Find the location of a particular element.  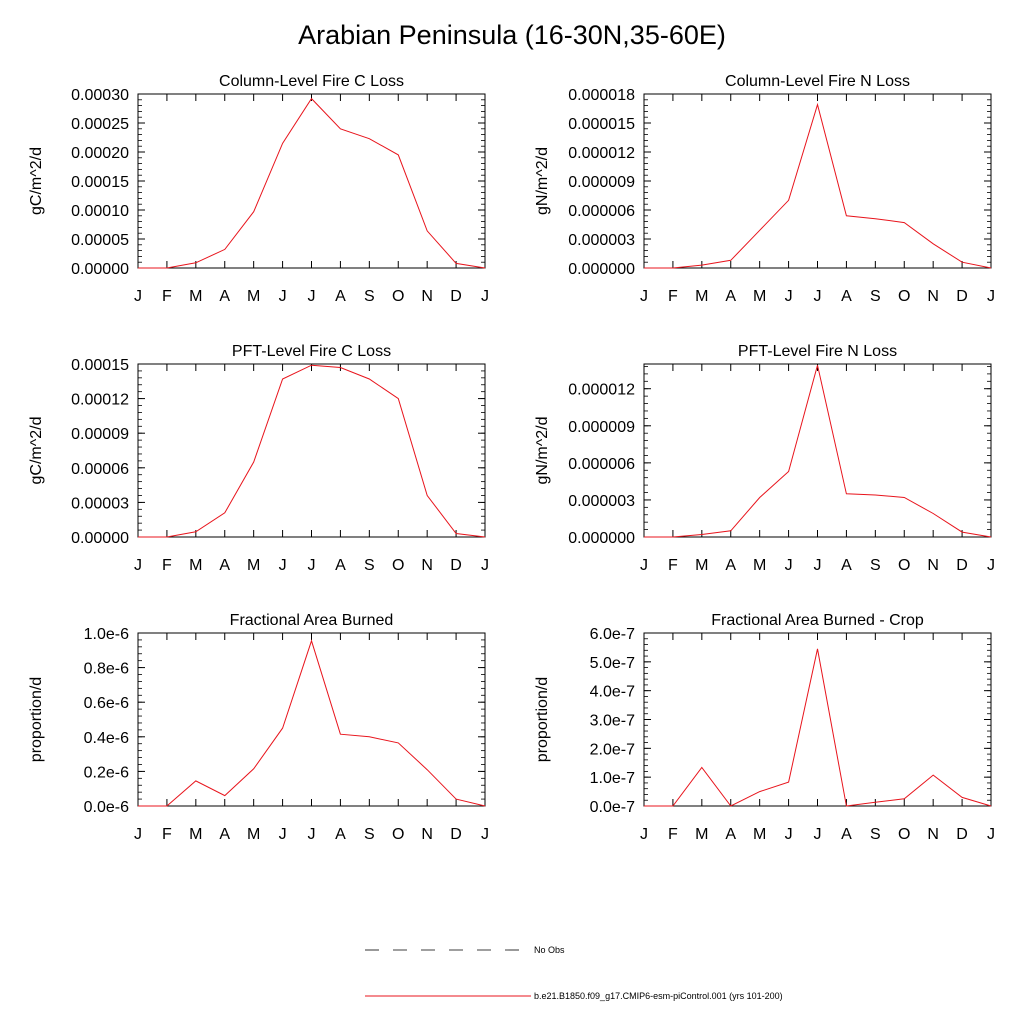

chart-title: PFT-Level Fire C Loss is located at coordinates (311, 351).